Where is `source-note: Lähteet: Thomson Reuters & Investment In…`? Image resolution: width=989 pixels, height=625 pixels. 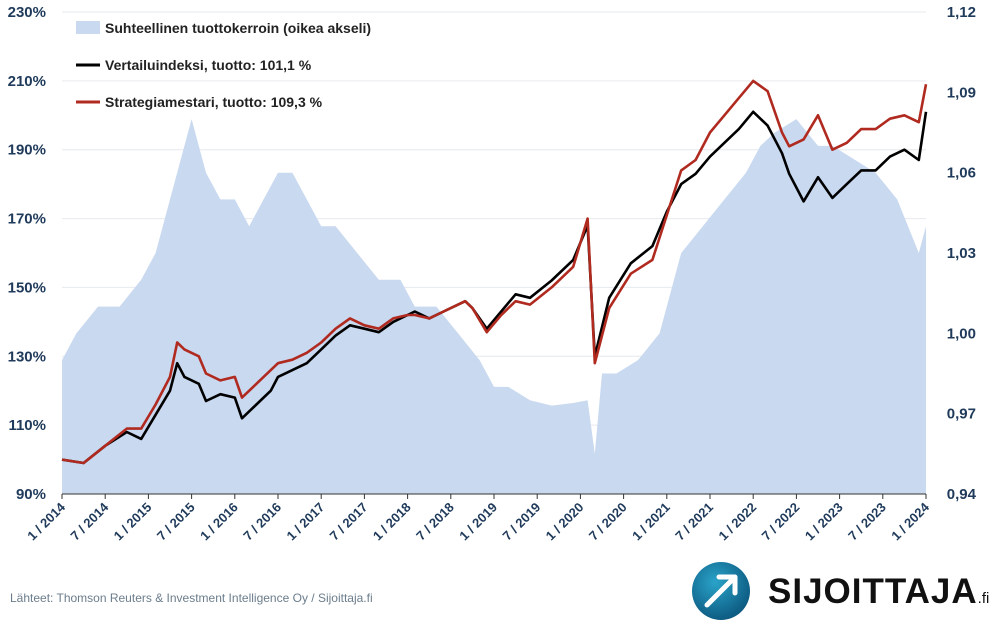
source-note: Lähteet: Thomson Reuters & Investment In… is located at coordinates (191, 598).